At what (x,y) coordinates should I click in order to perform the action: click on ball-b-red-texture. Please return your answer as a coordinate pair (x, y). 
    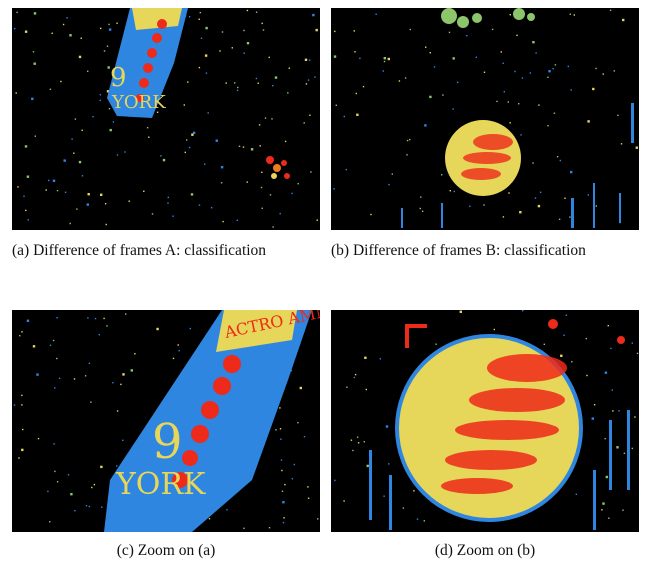
    Looking at the image, I should click on (487, 157).